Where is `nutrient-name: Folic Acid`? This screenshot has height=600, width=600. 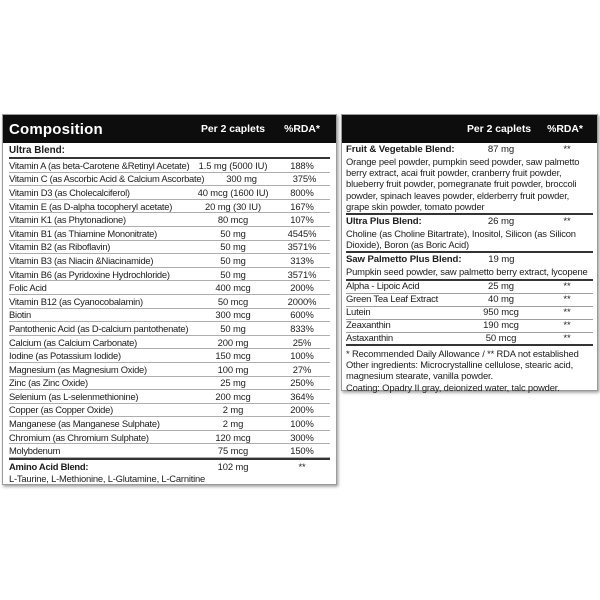
nutrient-name: Folic Acid is located at coordinates (28, 288).